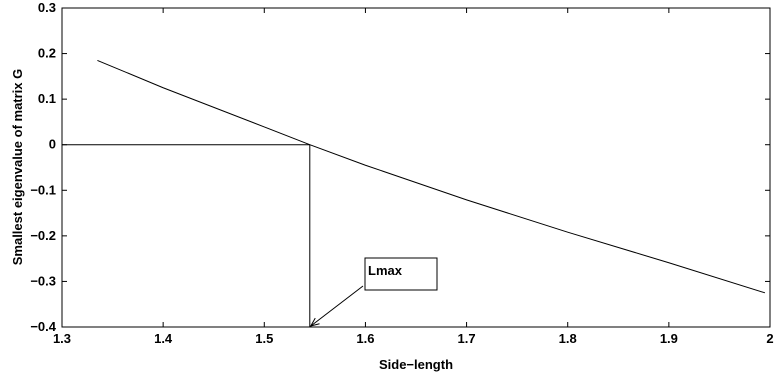 Image resolution: width=774 pixels, height=373 pixels. What do you see at coordinates (568, 338) in the screenshot?
I see `x-tick-label: 1.8` at bounding box center [568, 338].